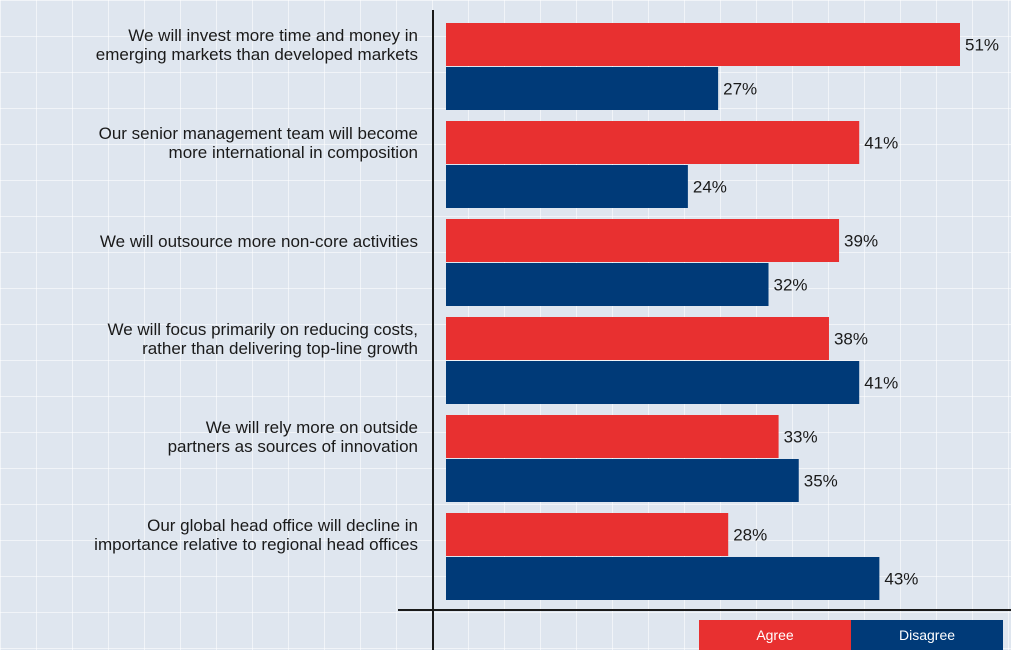 Image resolution: width=1011 pixels, height=650 pixels. I want to click on value-label-disagree-3: 32%, so click(791, 285).